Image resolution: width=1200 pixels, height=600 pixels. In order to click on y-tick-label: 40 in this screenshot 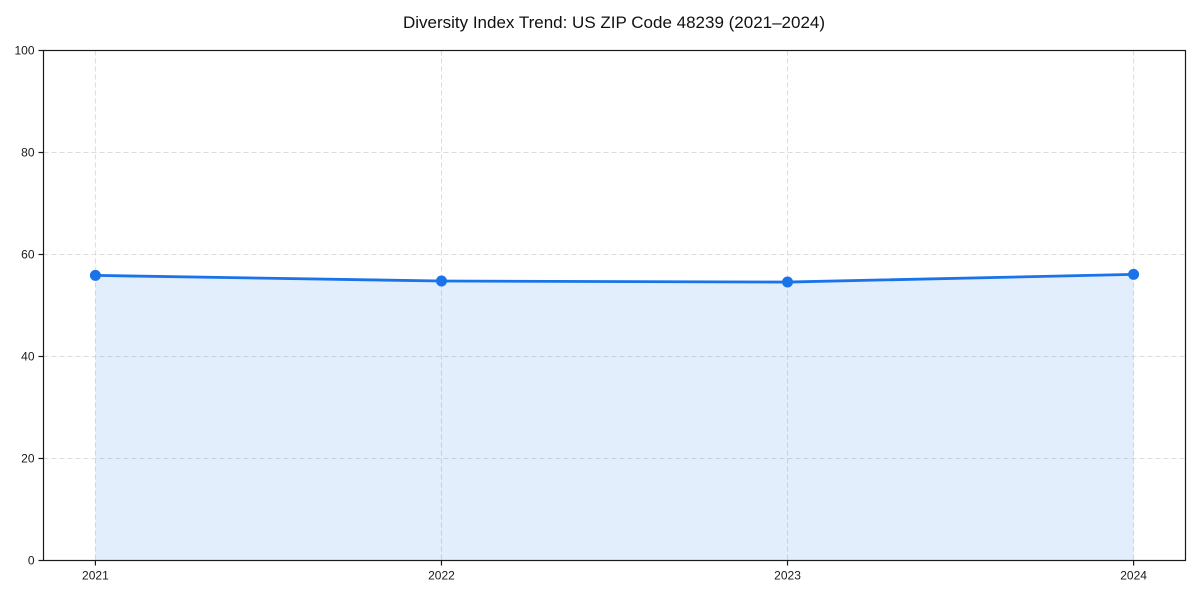, I will do `click(28, 357)`.